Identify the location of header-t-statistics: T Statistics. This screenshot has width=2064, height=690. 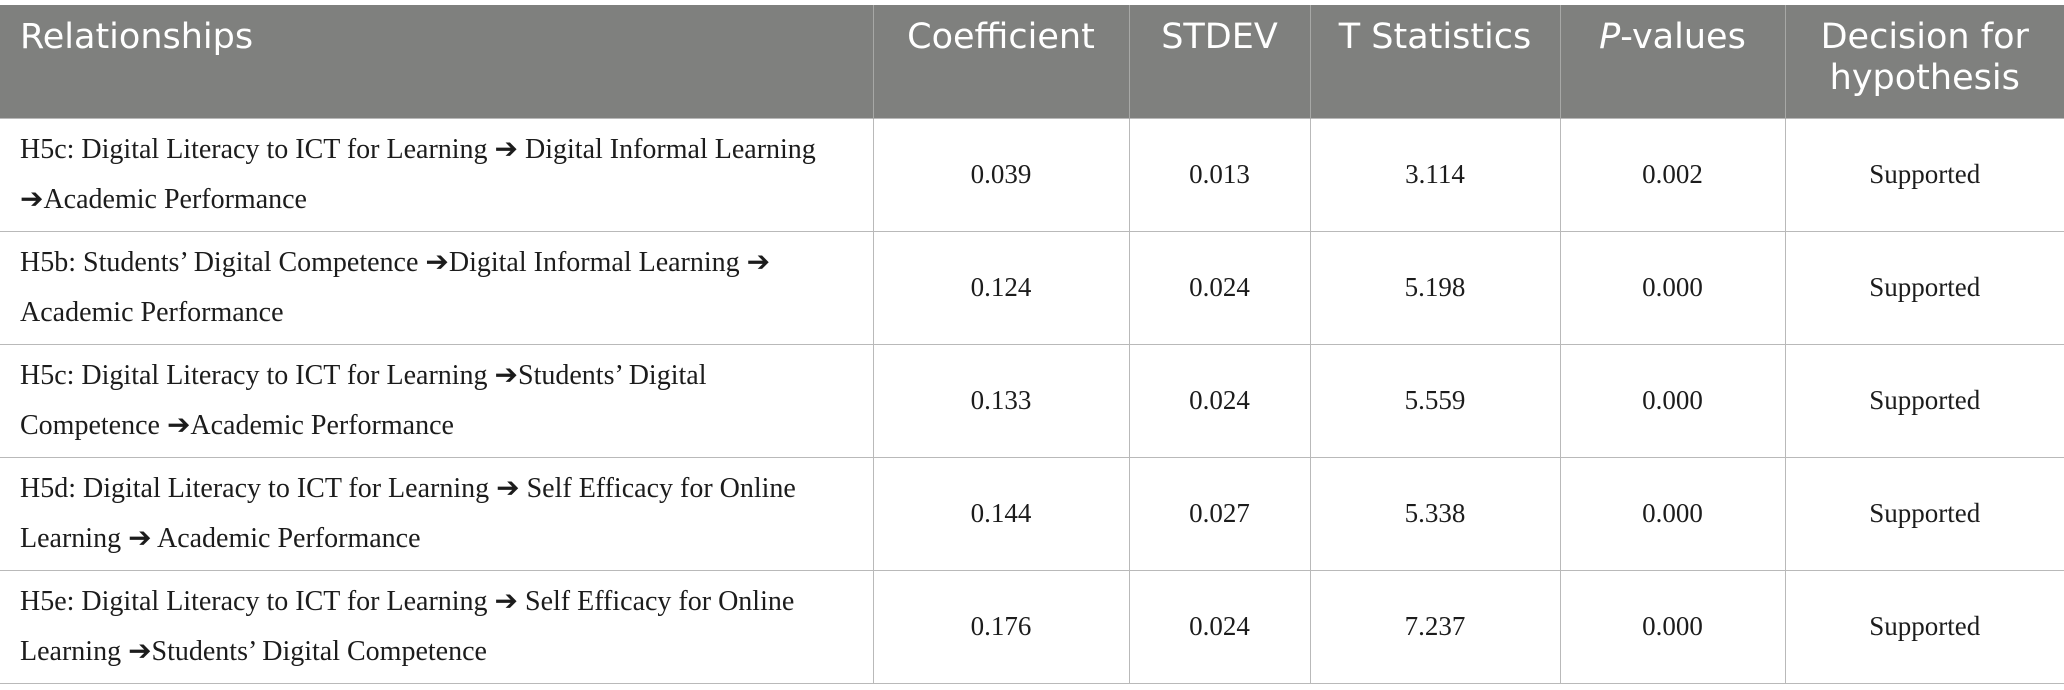
(1434, 61).